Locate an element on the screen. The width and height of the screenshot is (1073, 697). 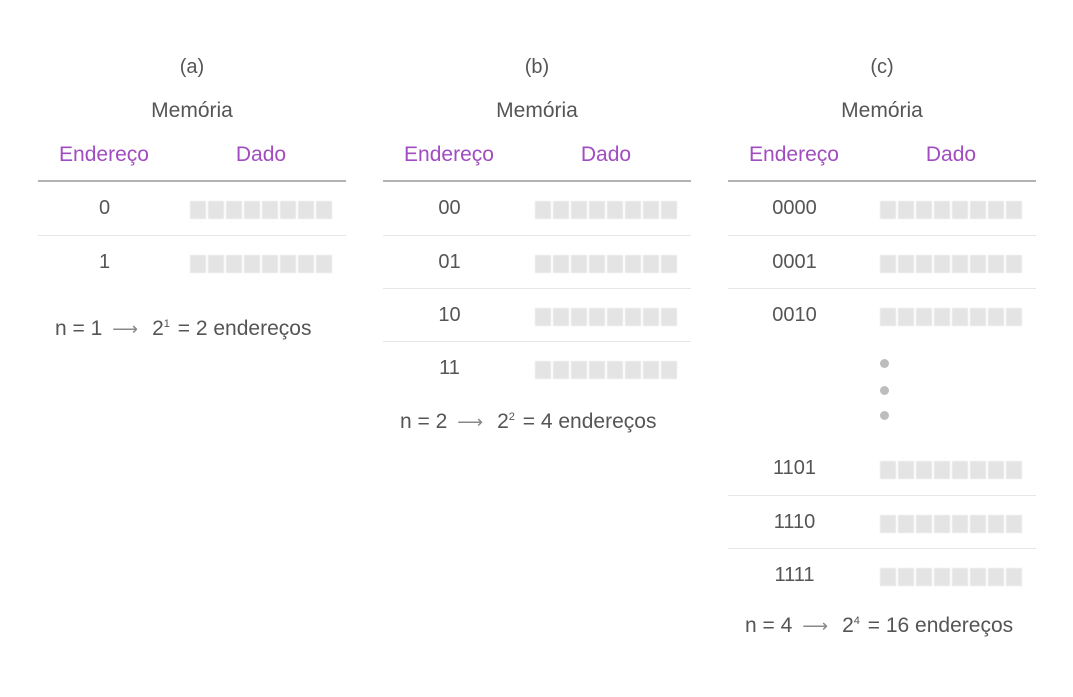
address-count-formula: n = 1 ⟶ 21 = 2 endereços is located at coordinates (205, 329).